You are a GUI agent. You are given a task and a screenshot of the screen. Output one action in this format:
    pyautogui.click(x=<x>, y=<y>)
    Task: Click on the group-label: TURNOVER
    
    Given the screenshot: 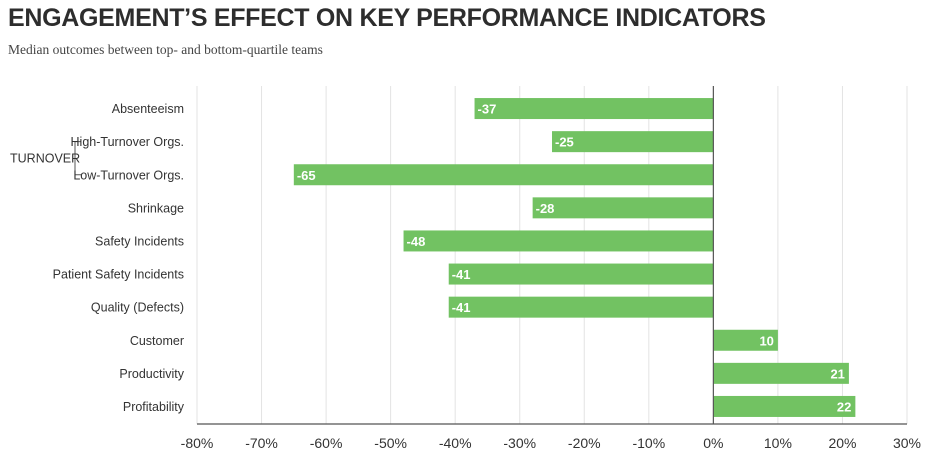 What is the action you would take?
    pyautogui.click(x=45, y=159)
    